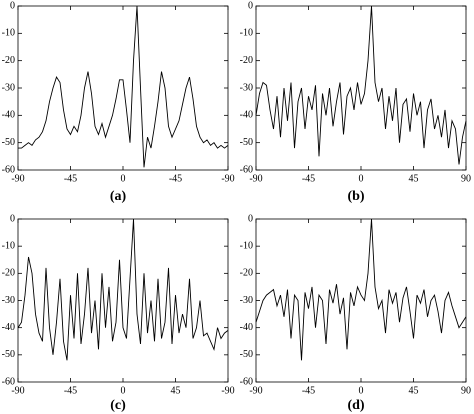 This screenshot has height=414, width=474. Describe the element at coordinates (355, 405) in the screenshot. I see `caption: (d)` at that location.